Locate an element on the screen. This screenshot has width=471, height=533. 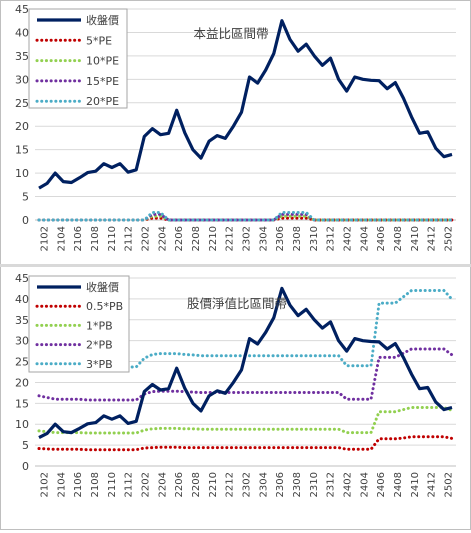
legend-label: 15*PE is located at coordinates (102, 81).